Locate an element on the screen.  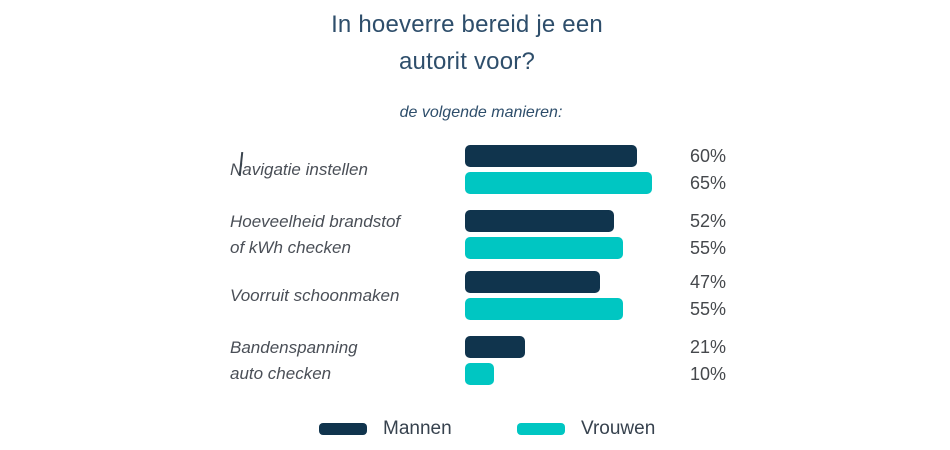
value-label-mannen: 47% is located at coordinates (708, 282).